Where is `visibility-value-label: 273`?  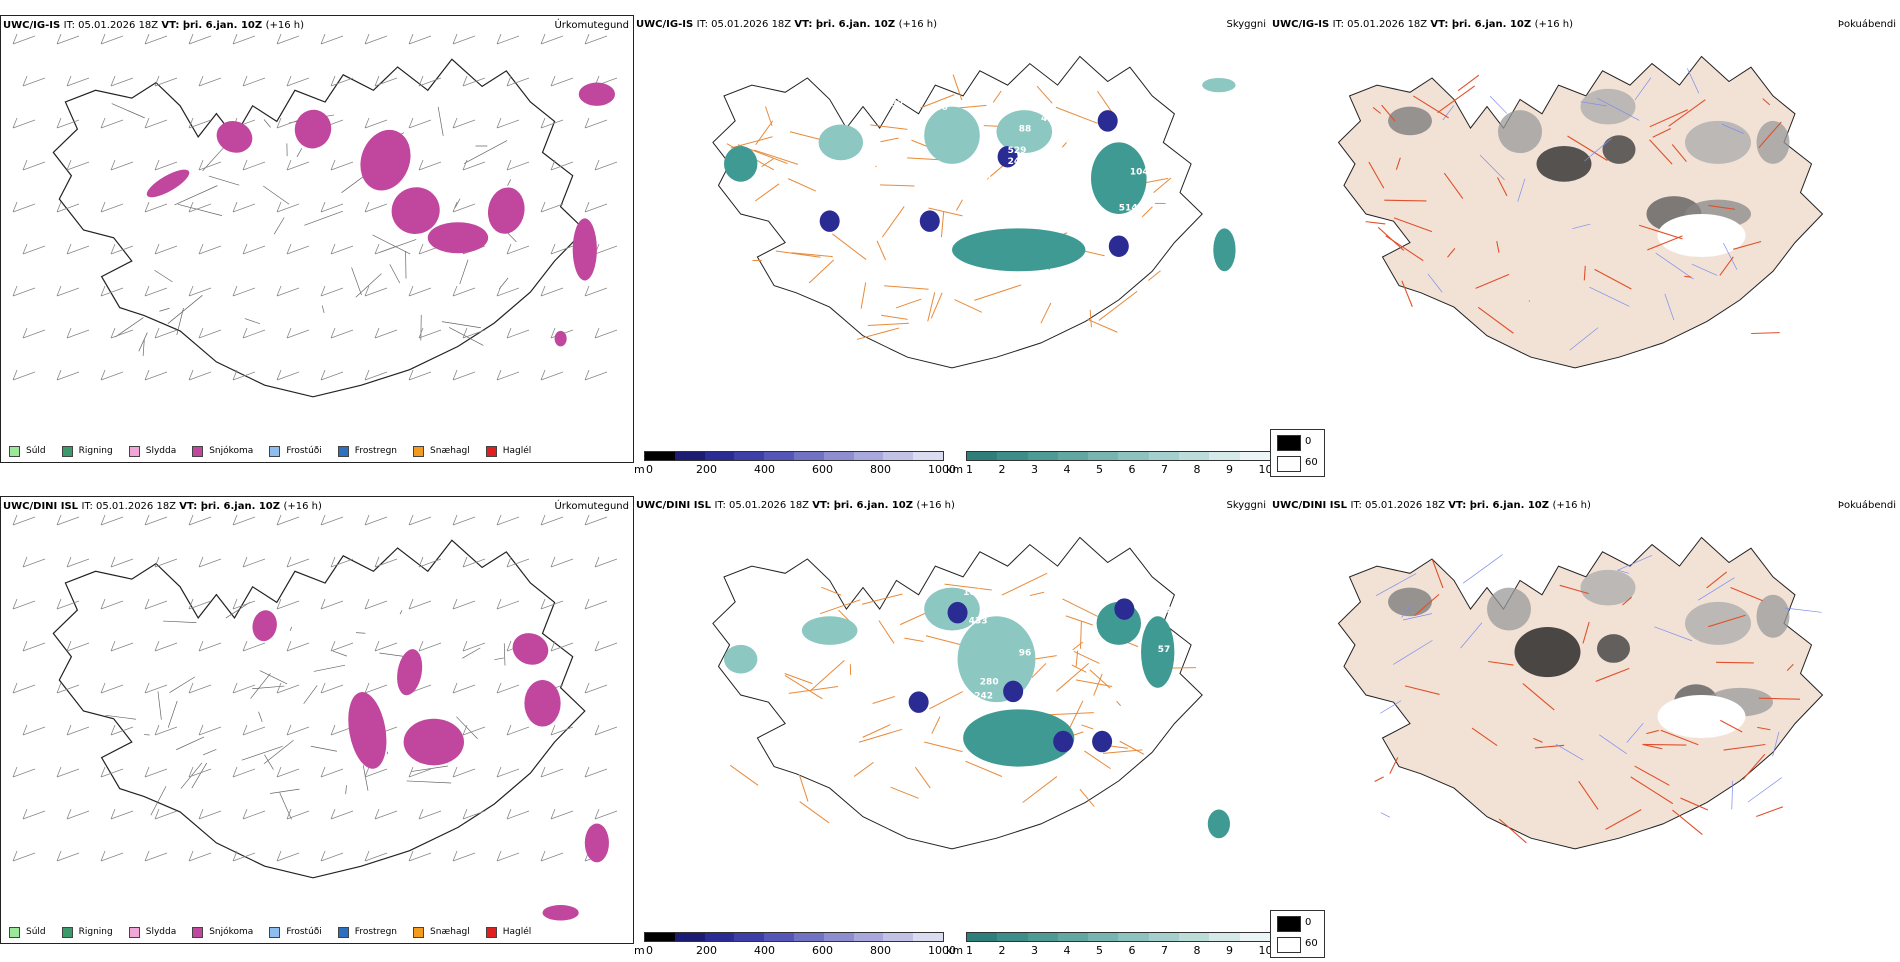 visibility-value-label: 273 is located at coordinates (1161, 611).